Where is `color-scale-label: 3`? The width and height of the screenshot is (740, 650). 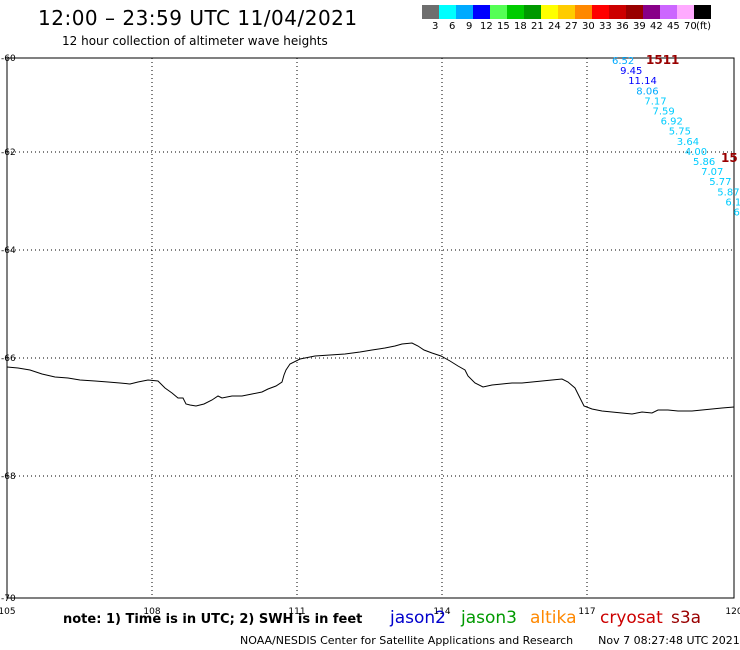
color-scale-label: 3 is located at coordinates (435, 26).